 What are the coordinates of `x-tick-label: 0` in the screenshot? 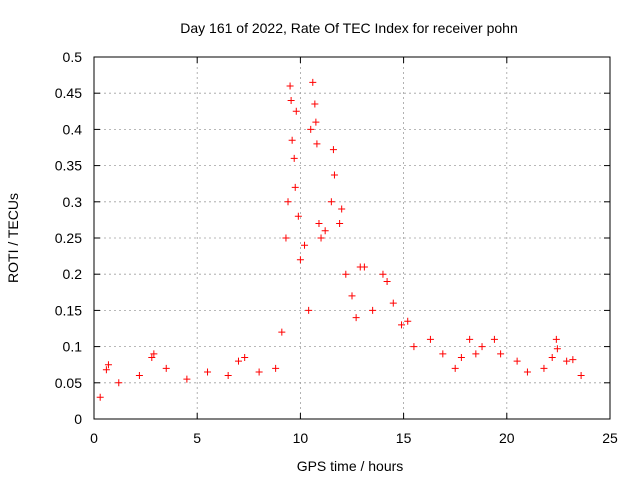 It's located at (94, 438).